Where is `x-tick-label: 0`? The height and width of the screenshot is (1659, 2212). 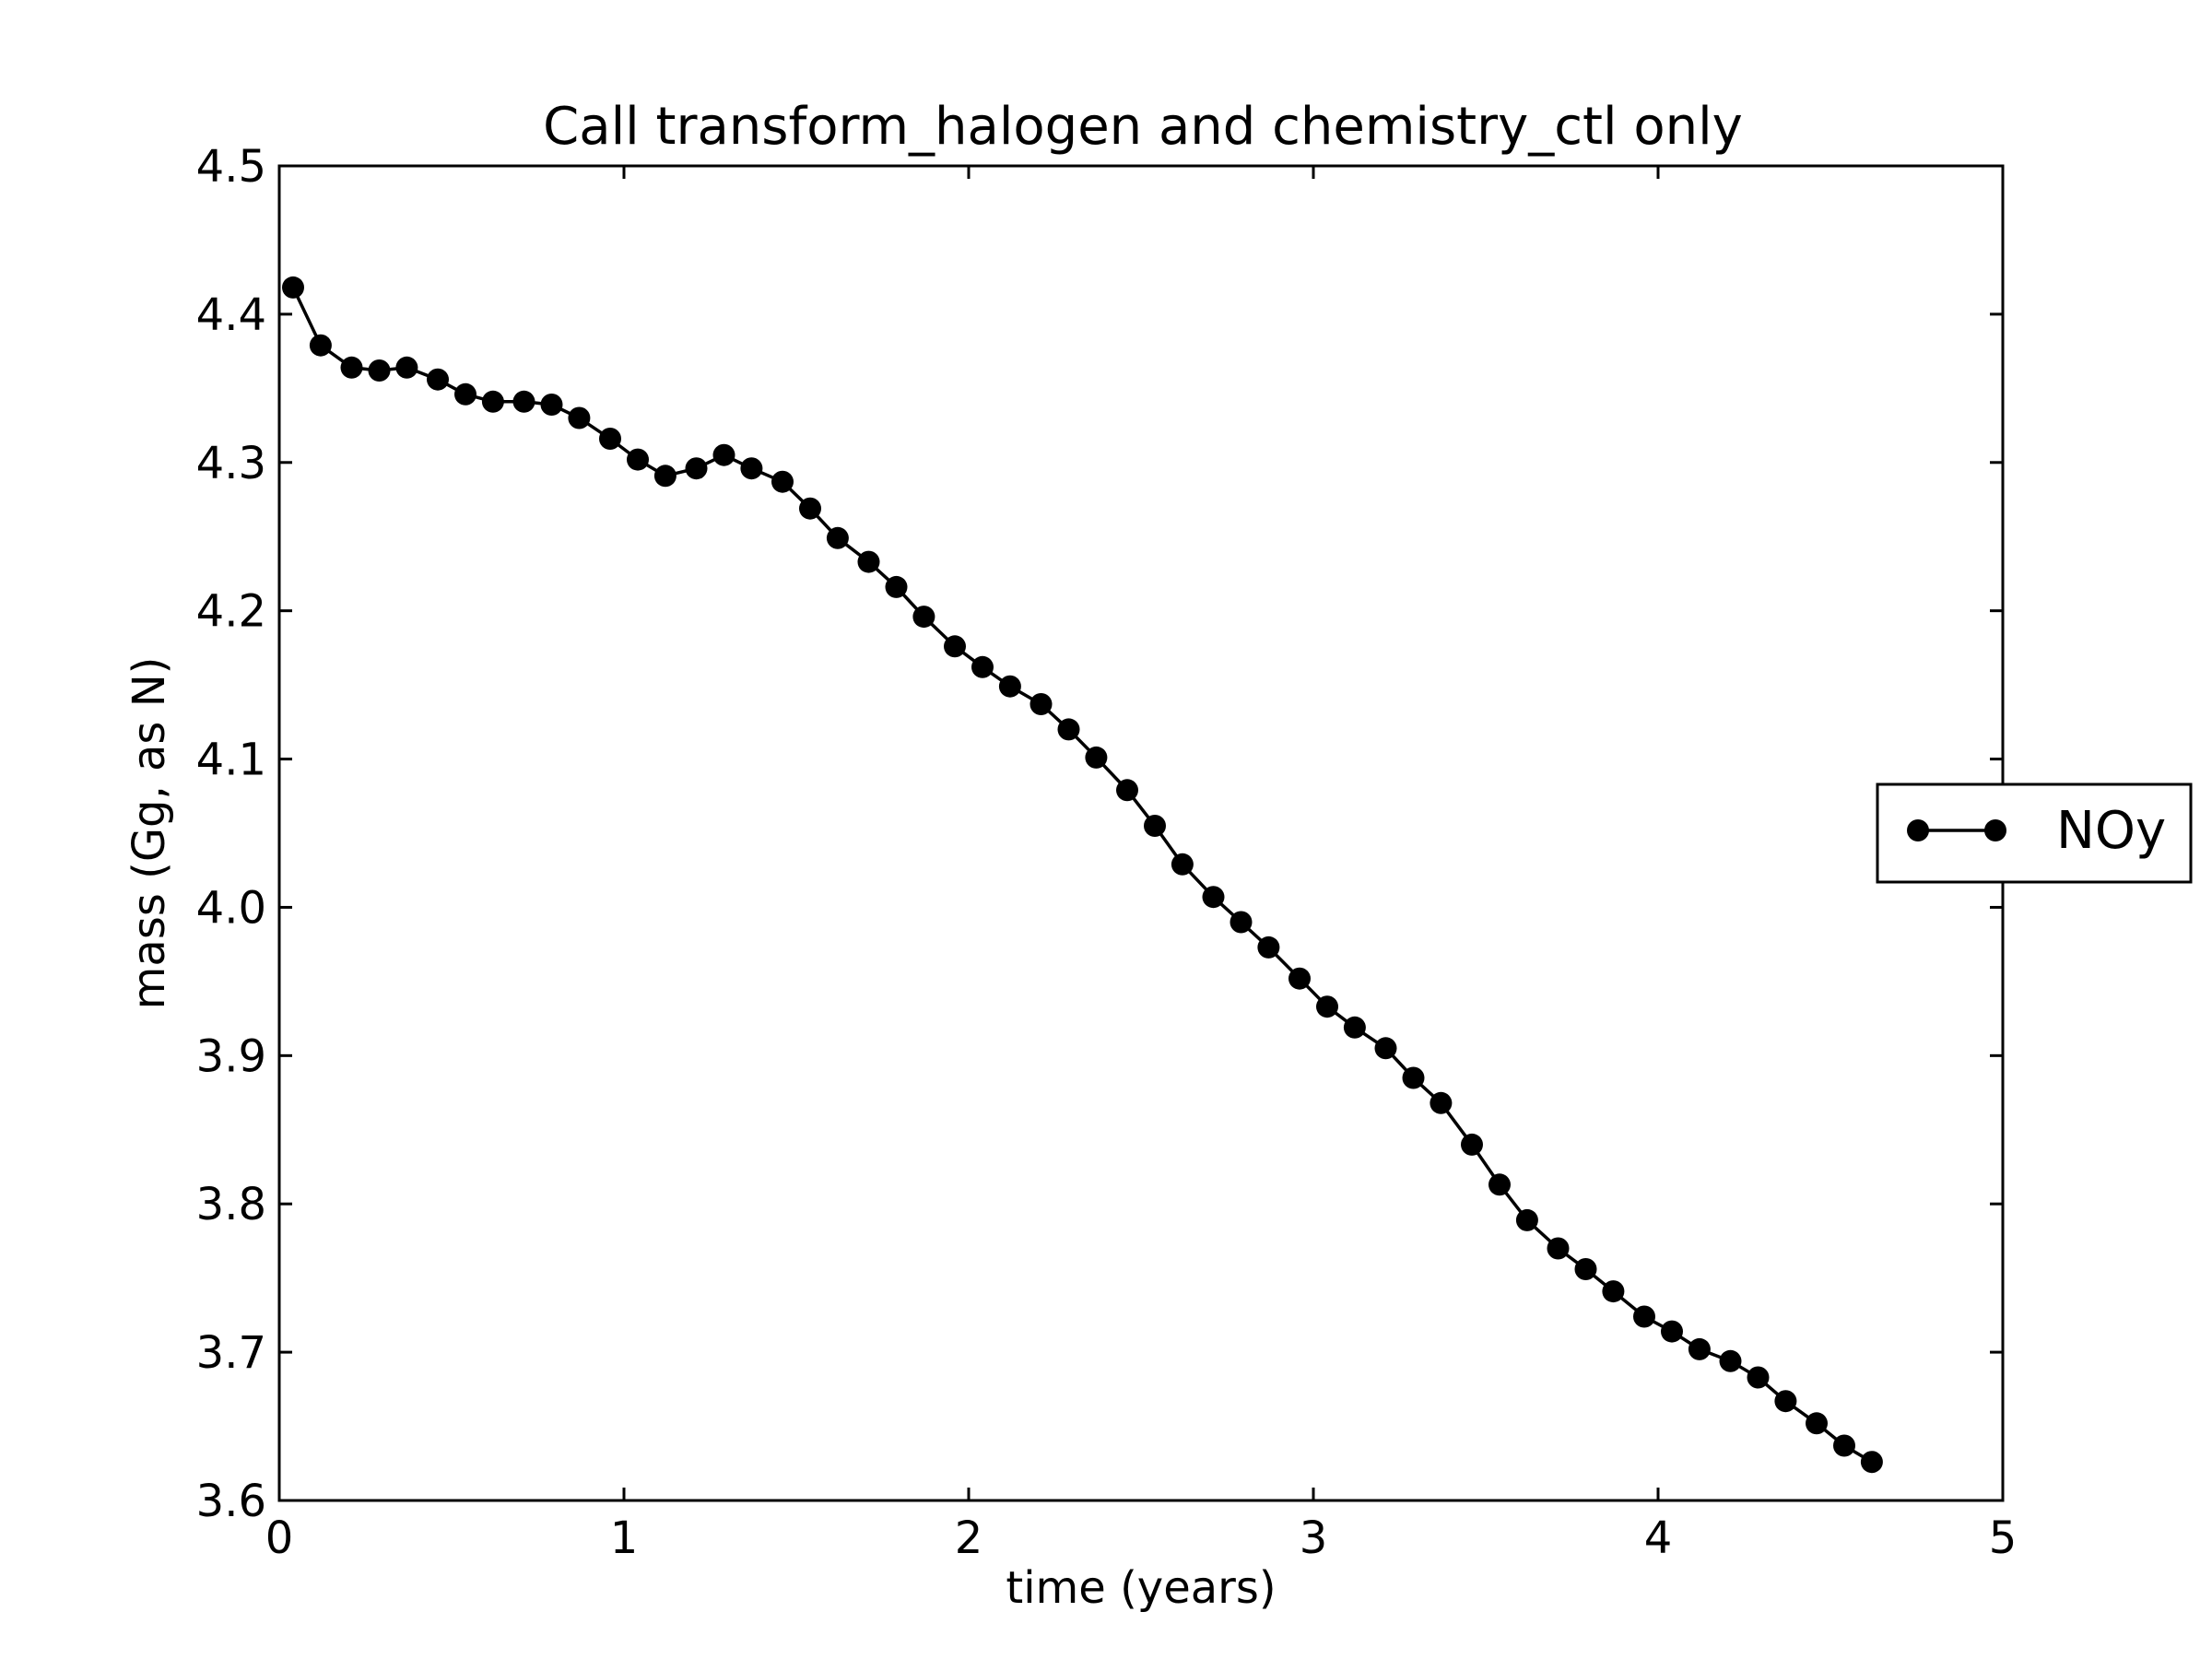 x-tick-label: 0 is located at coordinates (279, 1538).